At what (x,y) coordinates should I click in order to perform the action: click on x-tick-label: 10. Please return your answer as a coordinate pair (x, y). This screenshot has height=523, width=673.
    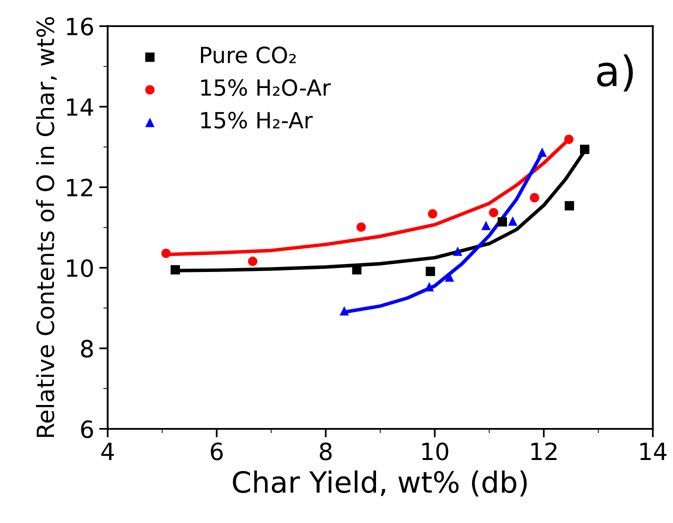
    Looking at the image, I should click on (435, 451).